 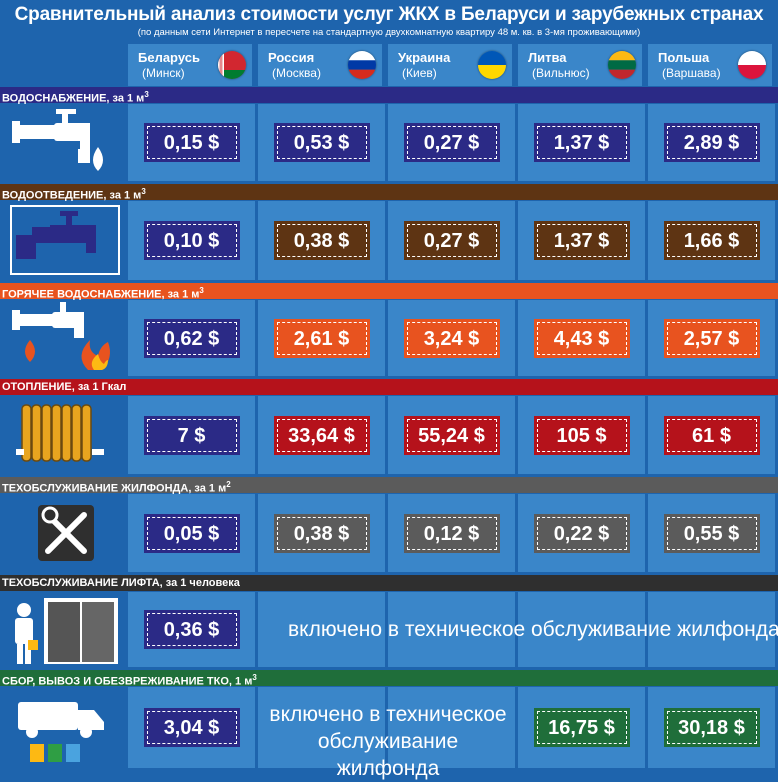 What do you see at coordinates (581, 533) in the screenshot?
I see `price-value: 0,22 $` at bounding box center [581, 533].